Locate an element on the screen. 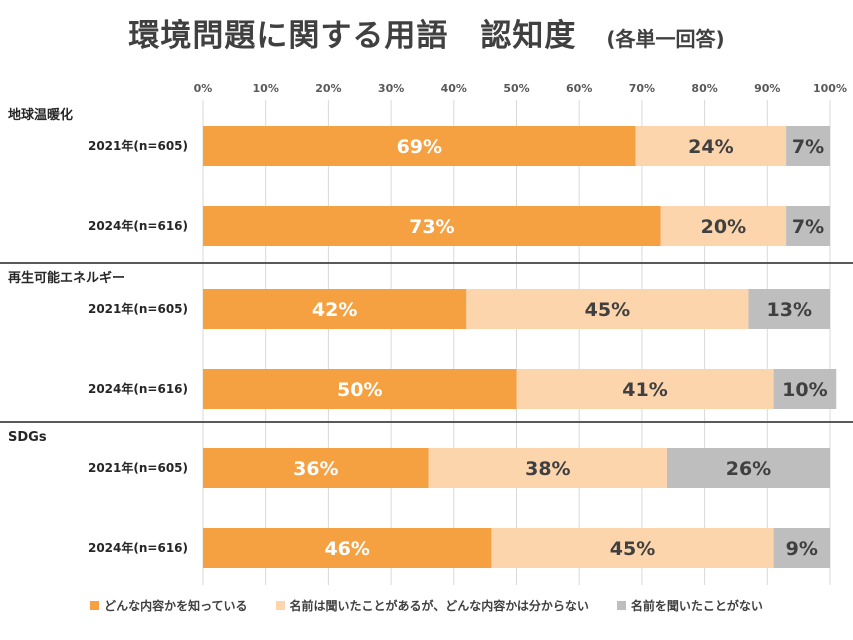  x-tick-label: 50% is located at coordinates (516, 88).